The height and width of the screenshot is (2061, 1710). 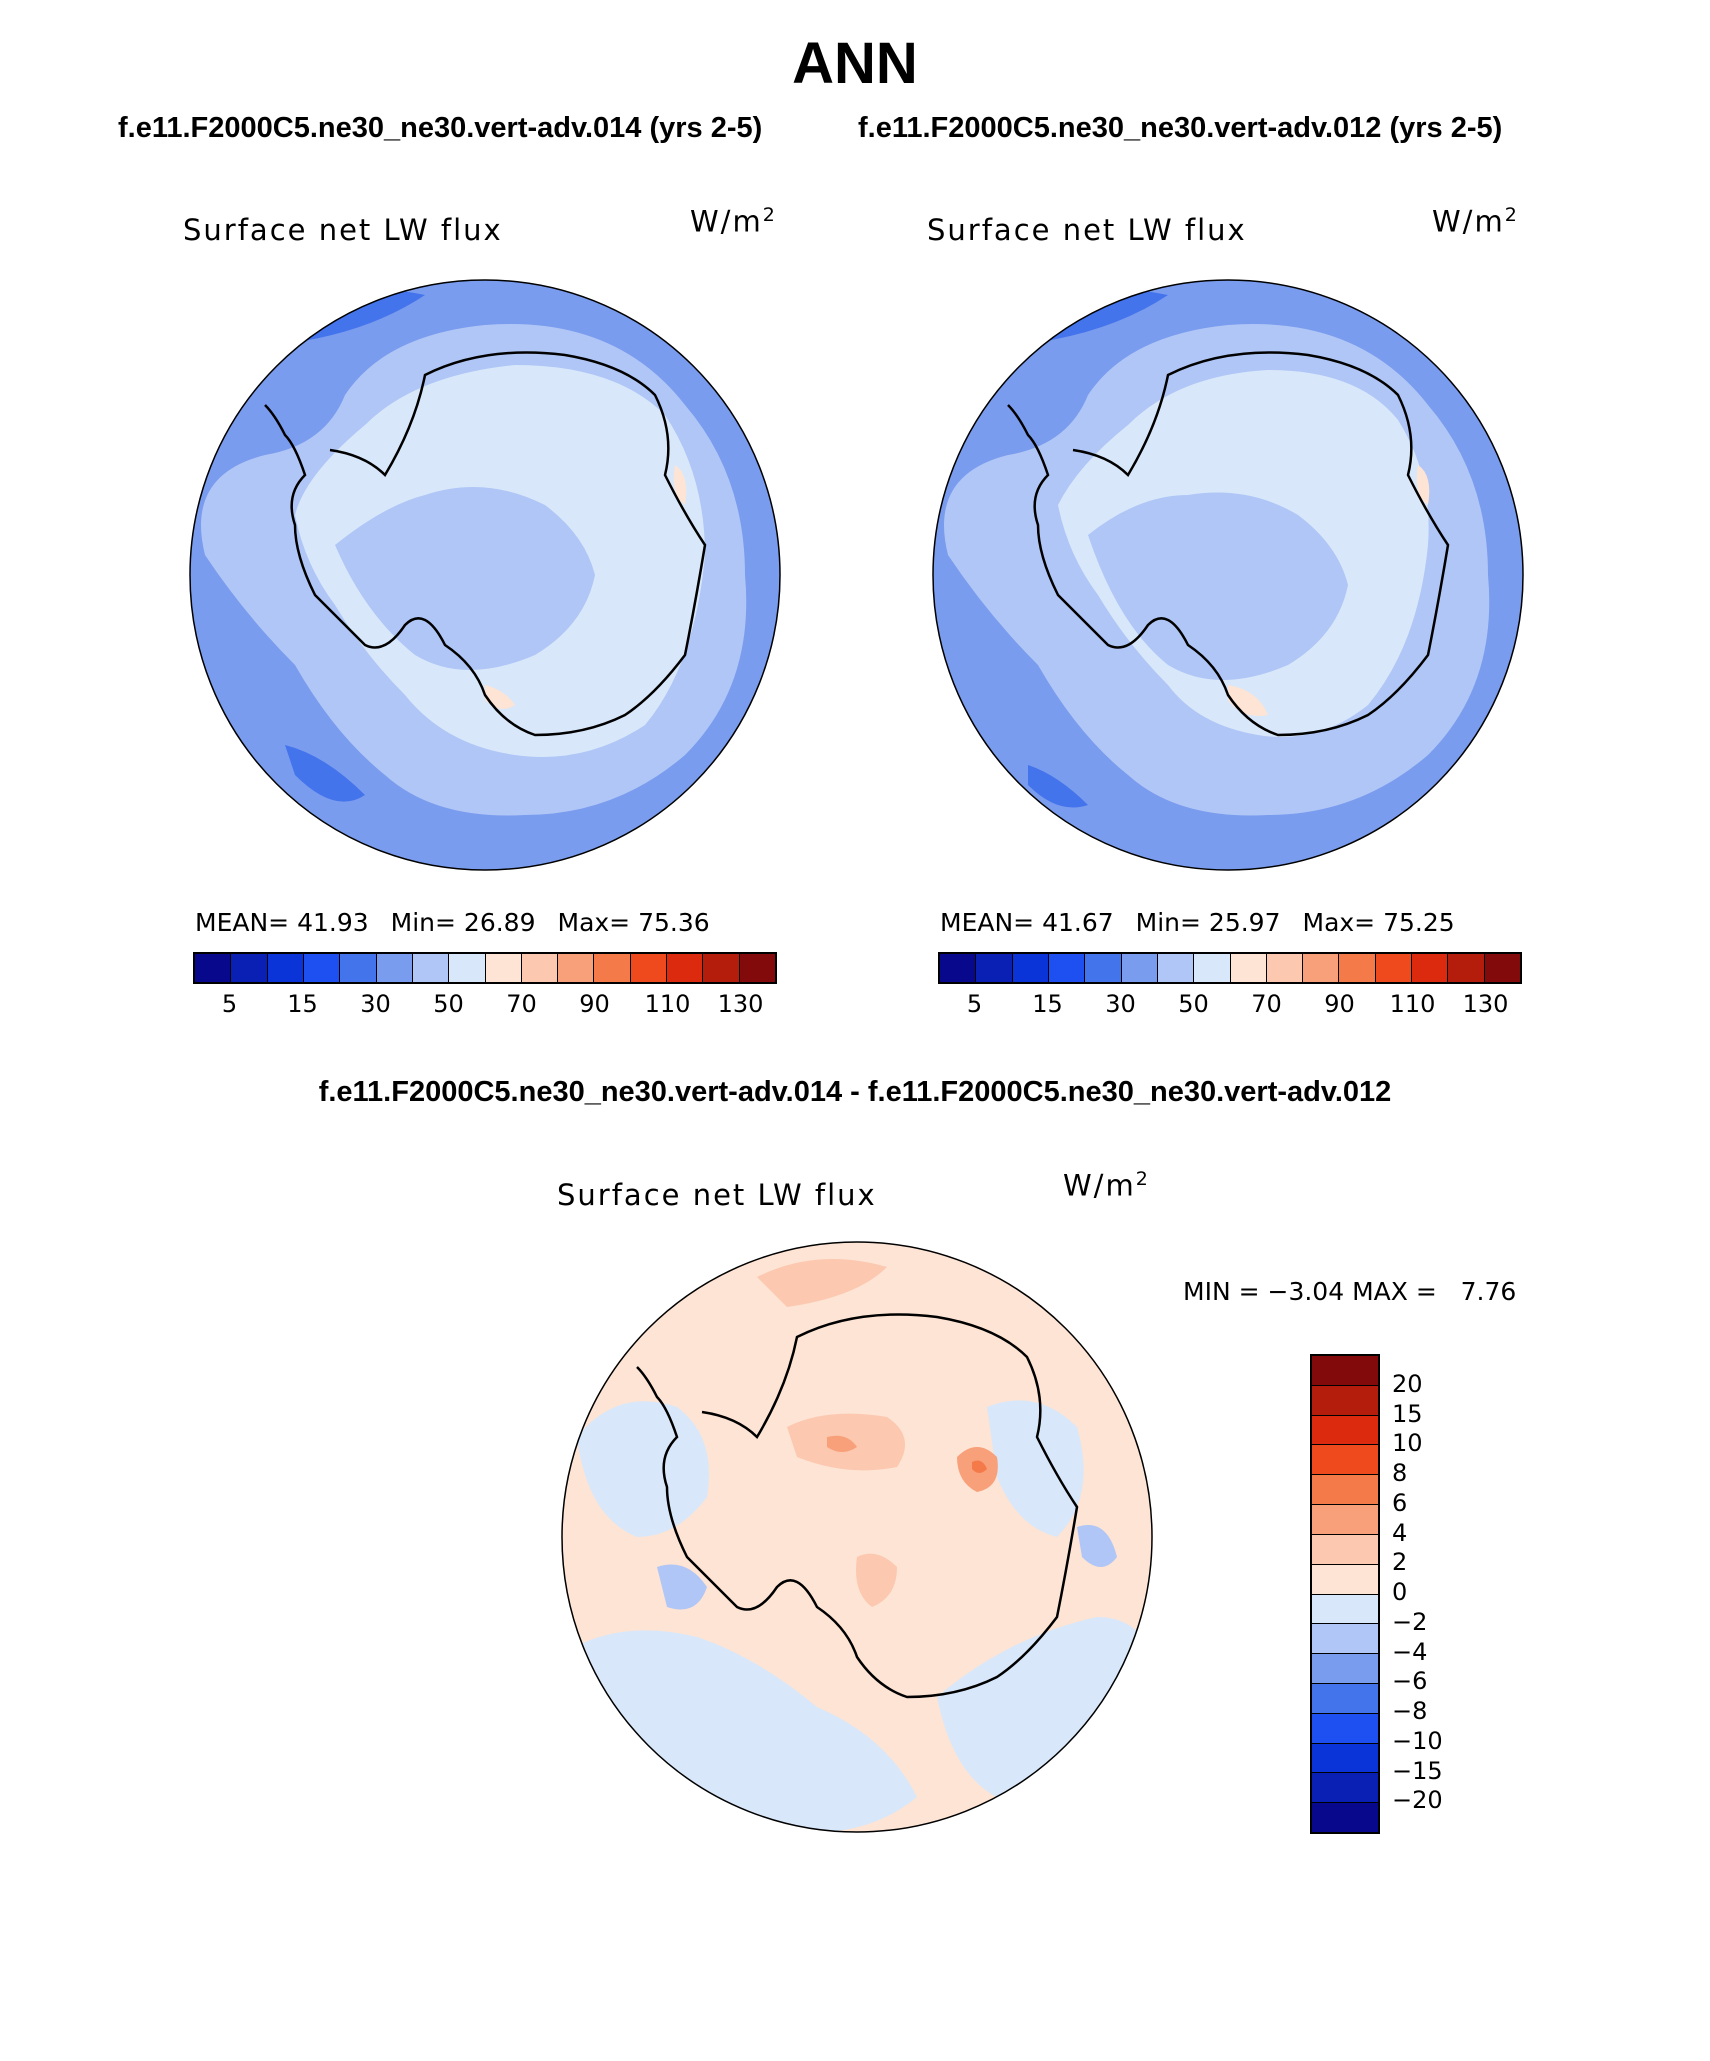 What do you see at coordinates (1197, 922) in the screenshot?
I see `right-stats: MEAN= 41.67 Min= 25.97 Max= 75.25` at bounding box center [1197, 922].